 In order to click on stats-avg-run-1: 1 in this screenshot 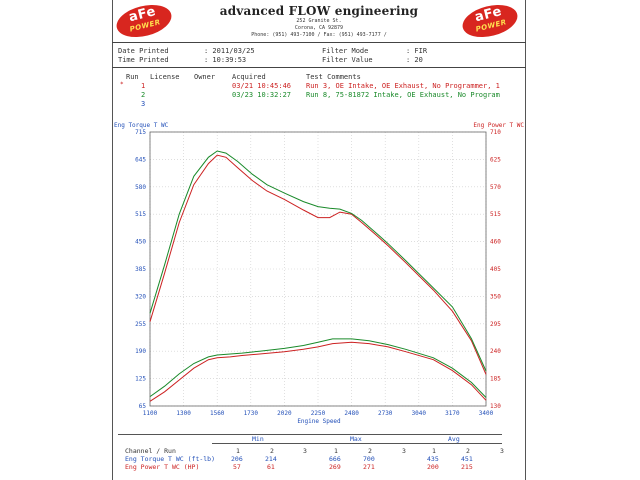, I will do `click(434, 451)`.